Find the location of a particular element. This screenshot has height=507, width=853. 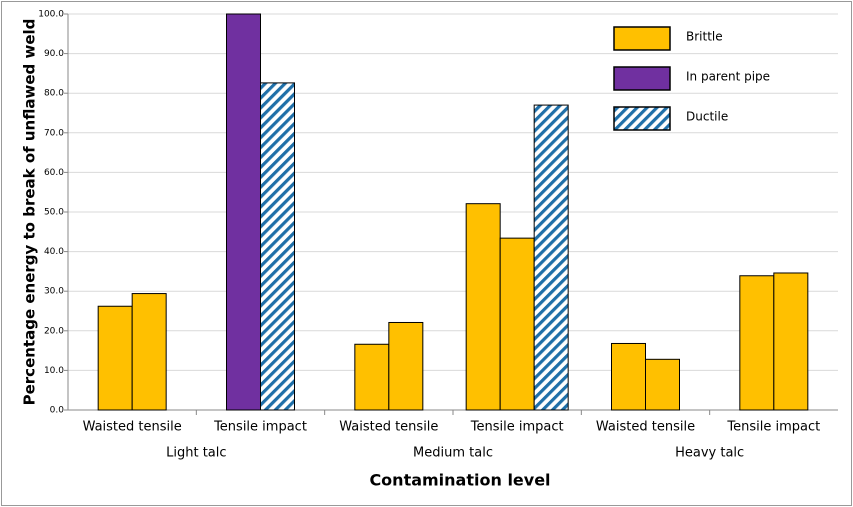

y-tick-label: 20.0 is located at coordinates (54, 331).